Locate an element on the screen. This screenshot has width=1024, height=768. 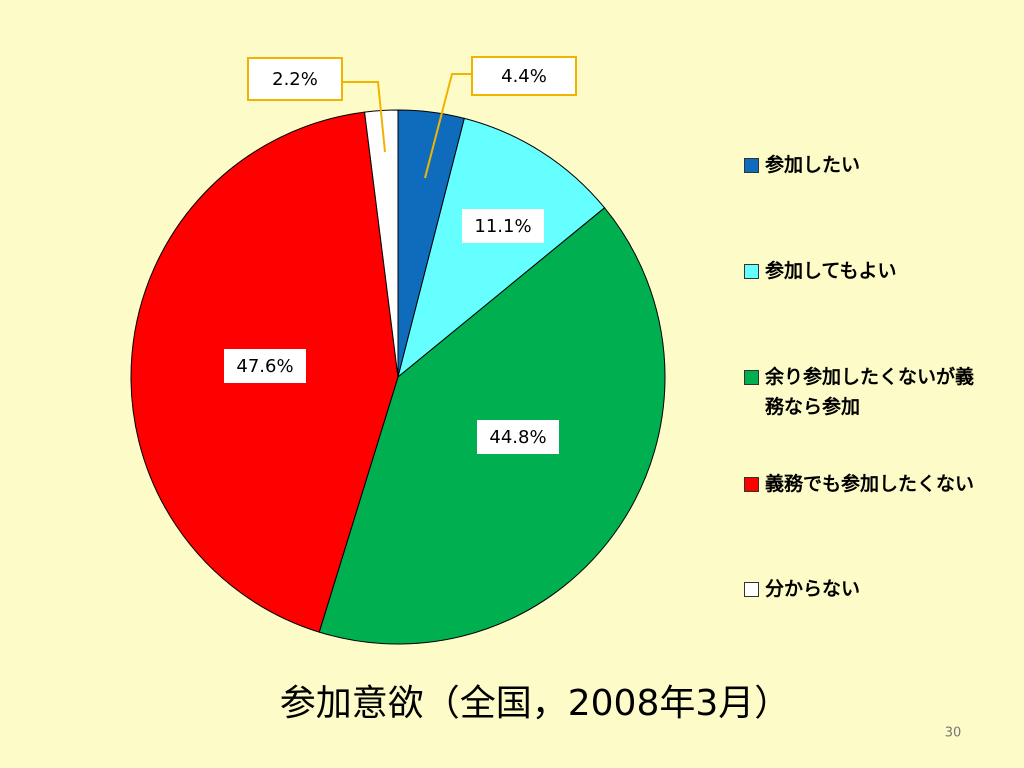
value-label: 2.2% is located at coordinates (295, 79).